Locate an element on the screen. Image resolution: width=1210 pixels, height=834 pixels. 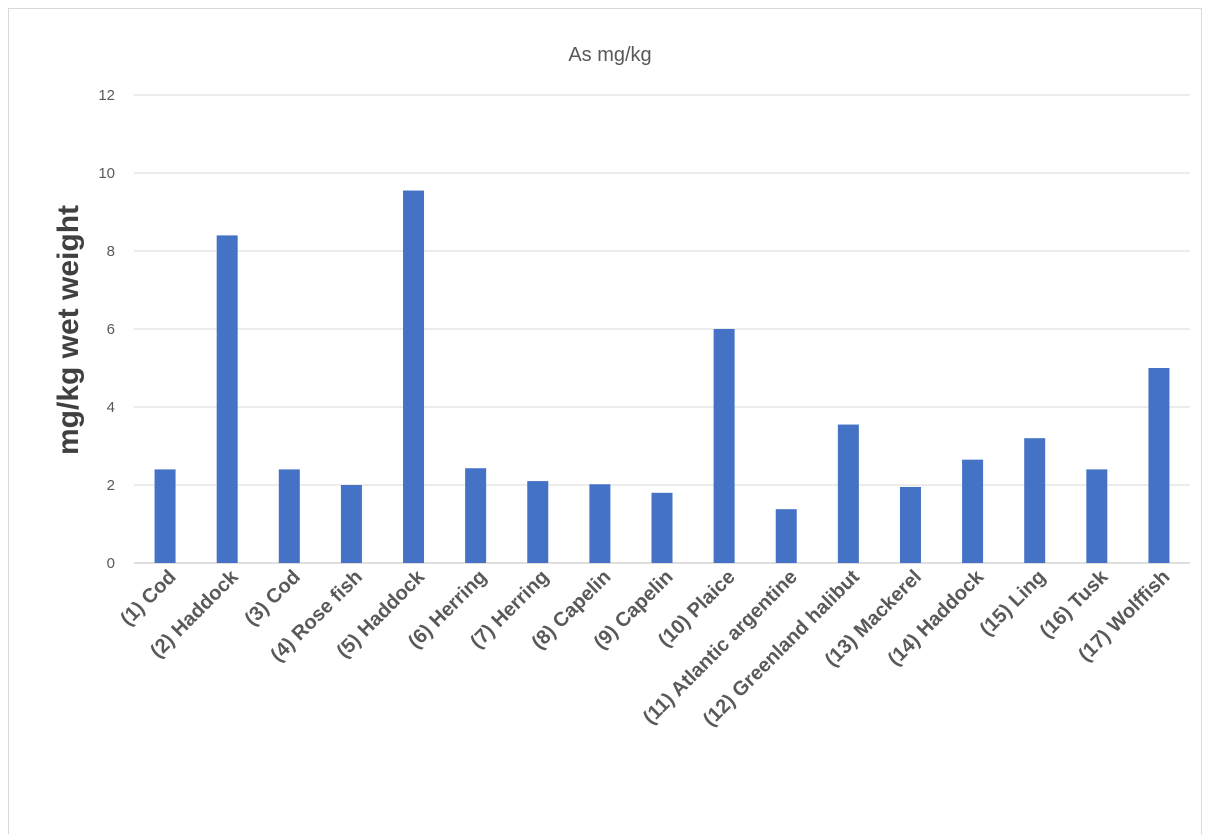
y-tick-label: 2 is located at coordinates (111, 485).